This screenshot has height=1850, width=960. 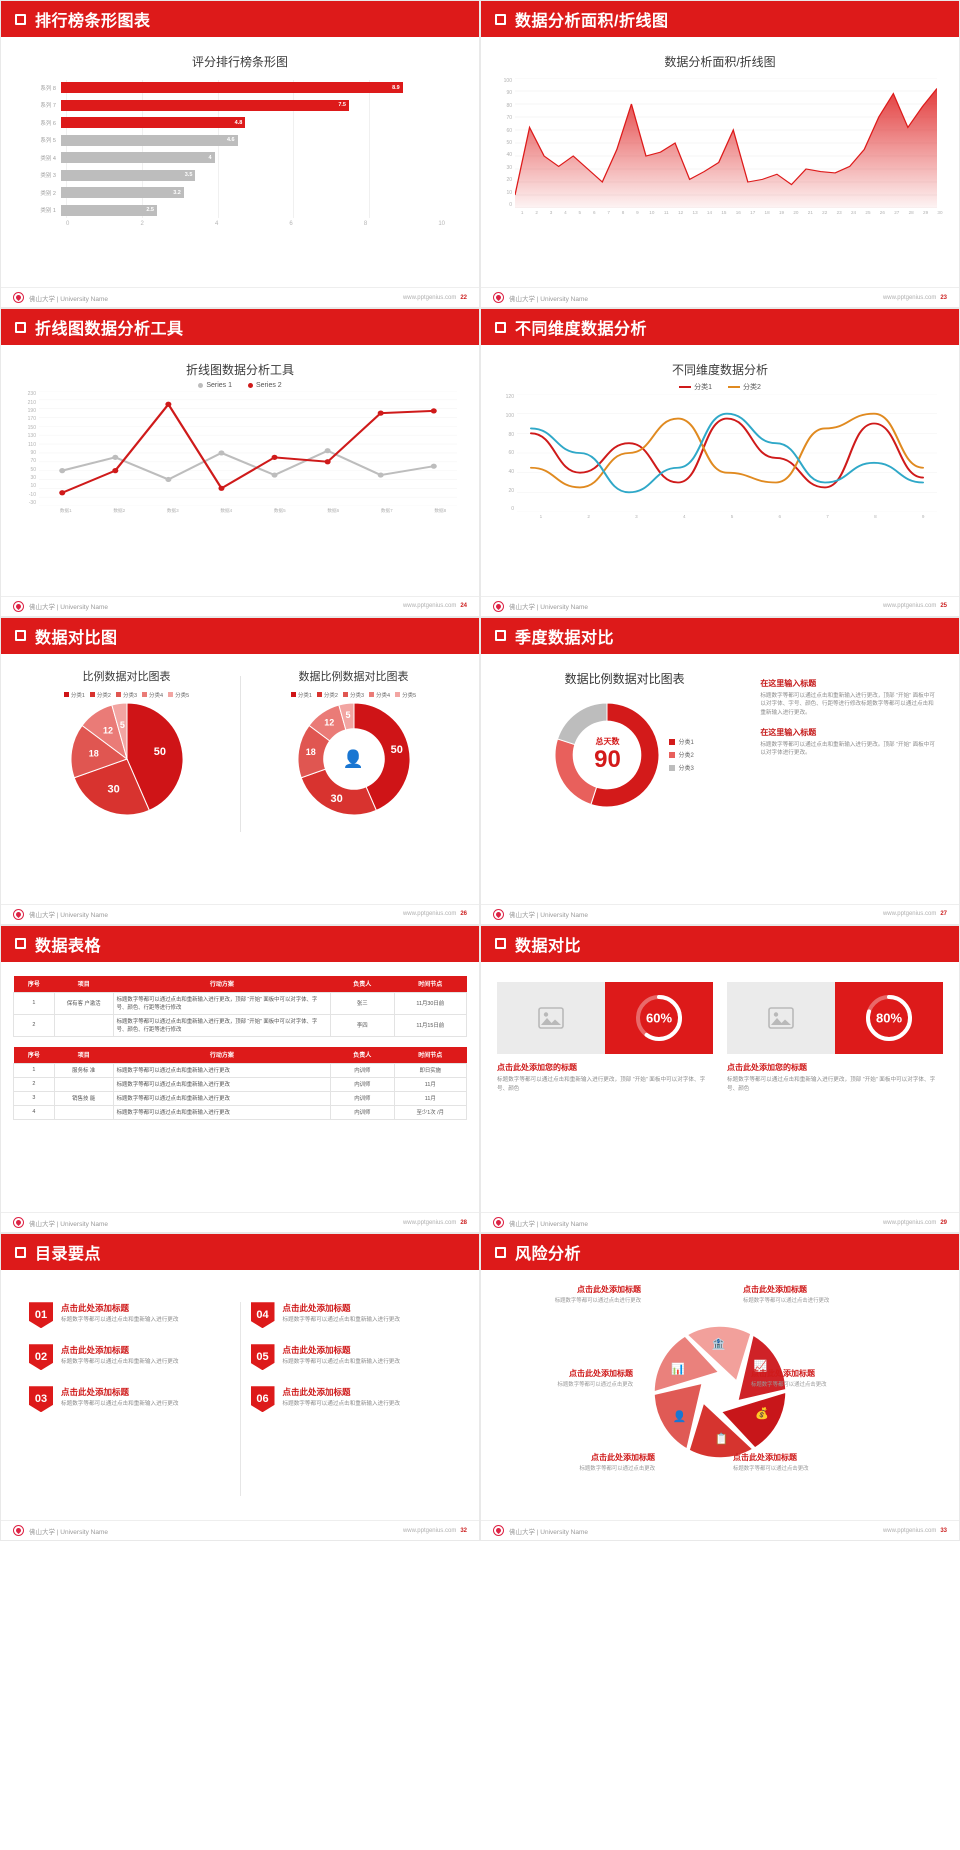 What do you see at coordinates (351, 1399) in the screenshot?
I see `catalog-item: 06 点击此处添加标题 标题数字等都可以通过点击和重新输入进行更改` at bounding box center [351, 1399].